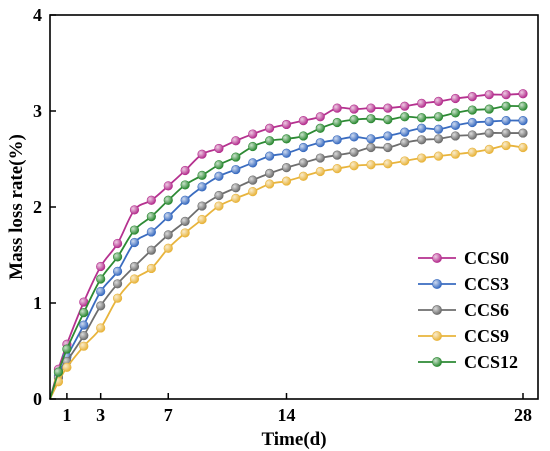 The image size is (550, 451). What do you see at coordinates (168, 415) in the screenshot?
I see `x-tick-label: 7` at bounding box center [168, 415].